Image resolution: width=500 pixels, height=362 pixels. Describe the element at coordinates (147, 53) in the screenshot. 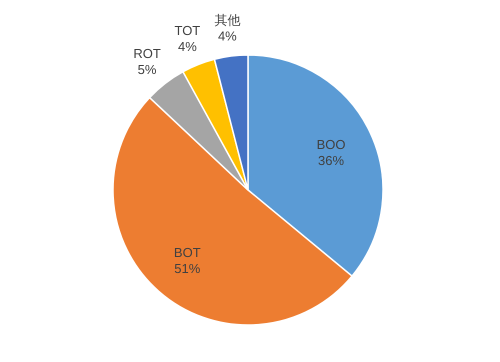

I see `slice-label: ROT` at that location.